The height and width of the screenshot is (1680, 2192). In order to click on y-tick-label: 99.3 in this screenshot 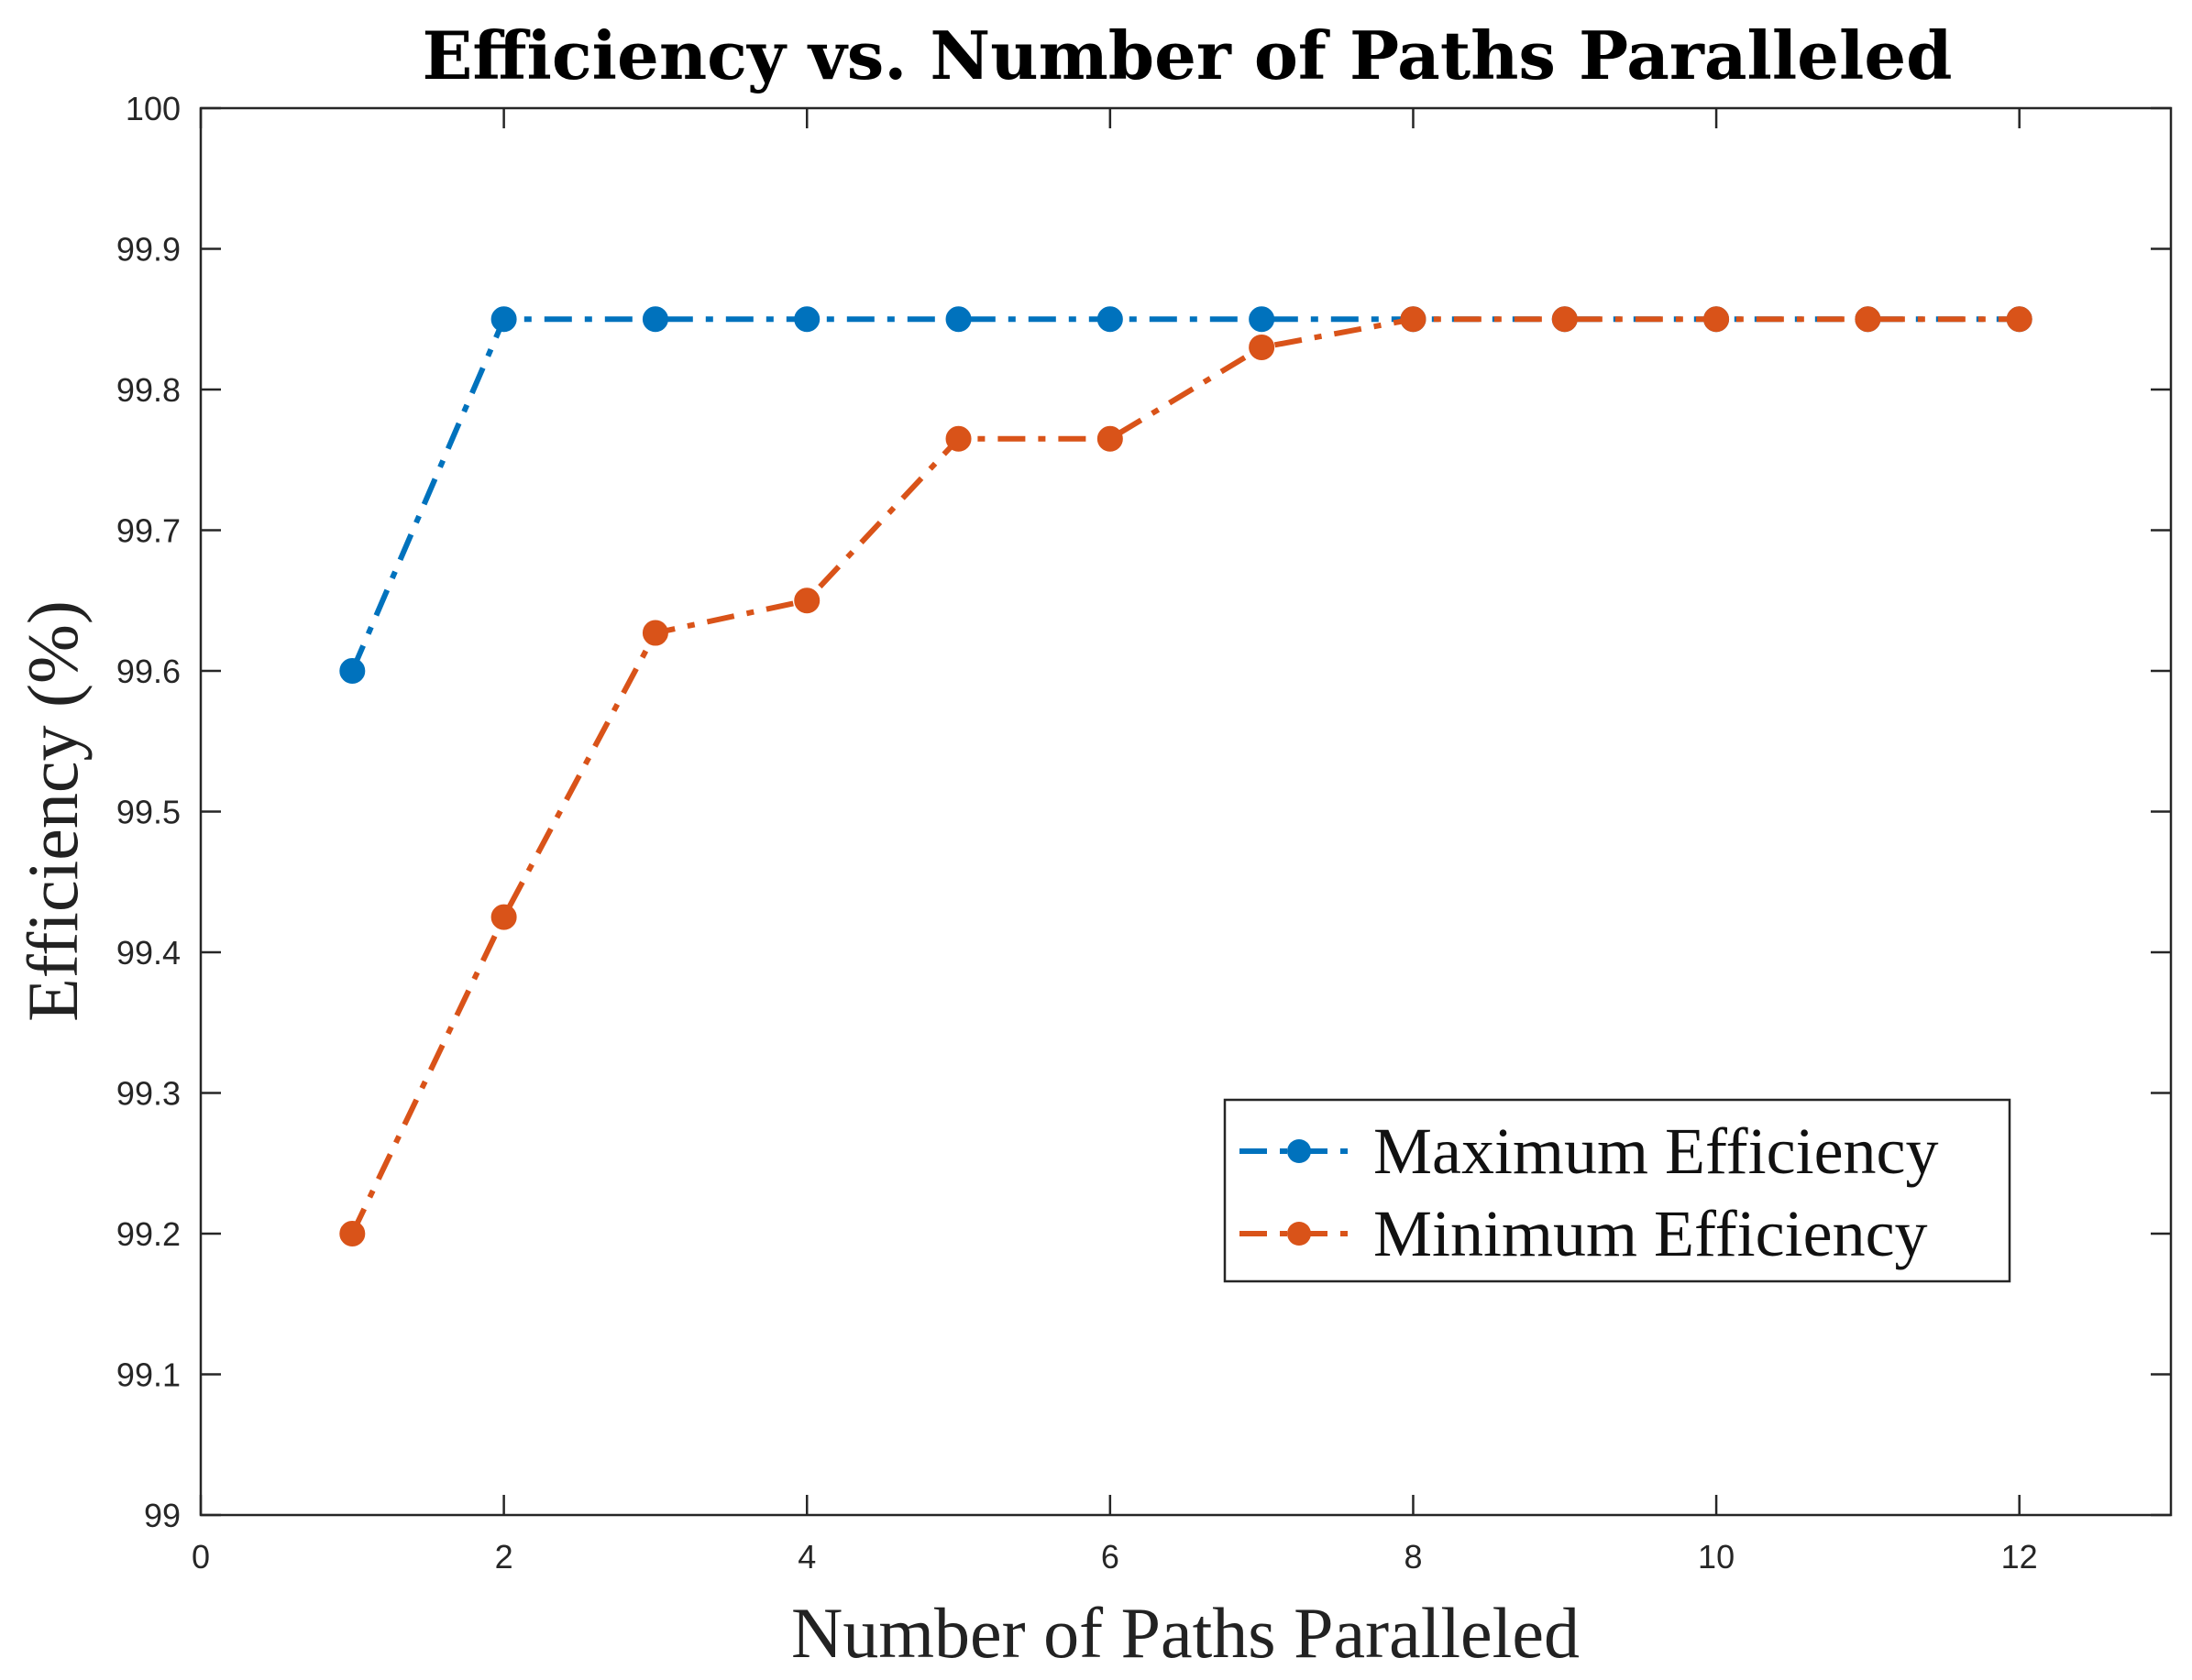, I will do `click(148, 1094)`.